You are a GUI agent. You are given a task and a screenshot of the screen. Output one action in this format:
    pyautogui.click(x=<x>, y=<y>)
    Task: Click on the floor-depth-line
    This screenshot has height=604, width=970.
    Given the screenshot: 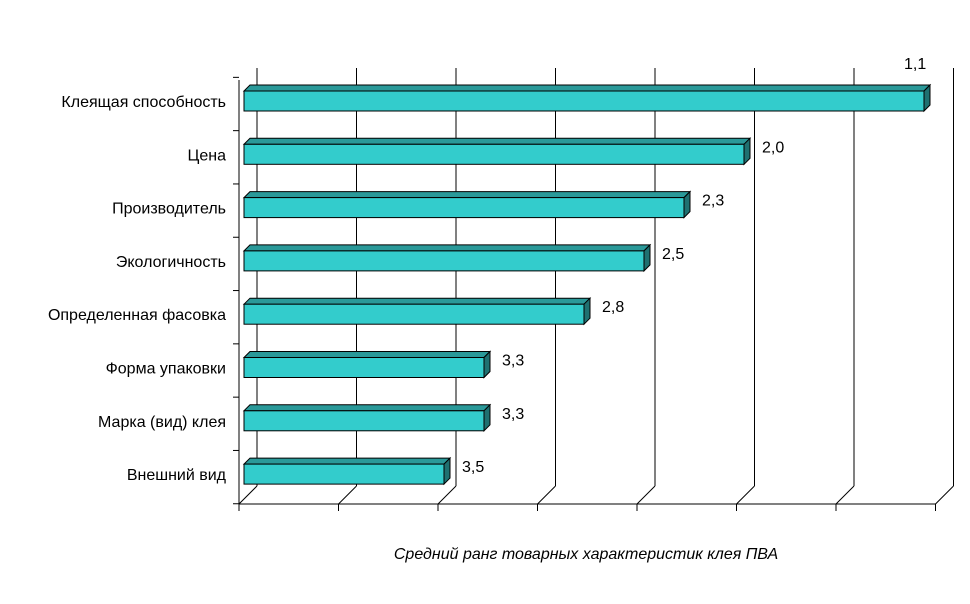 What is the action you would take?
    pyautogui.click(x=248, y=495)
    